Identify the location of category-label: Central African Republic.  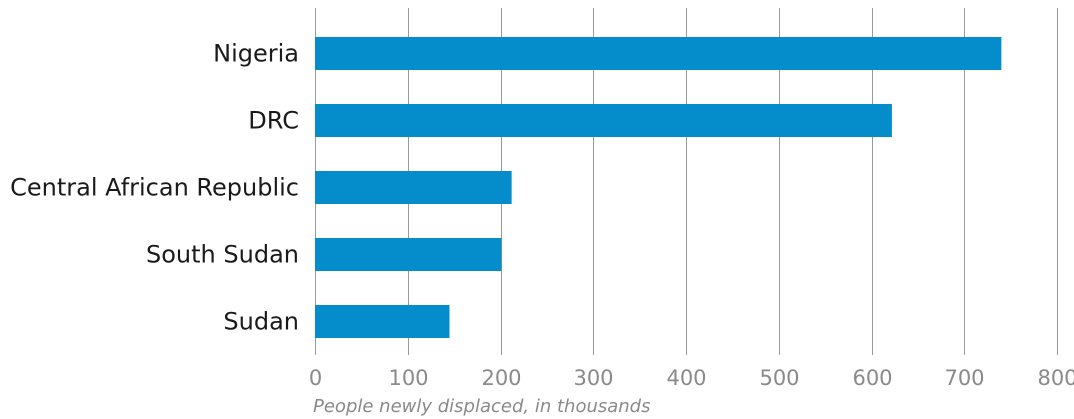
(154, 188).